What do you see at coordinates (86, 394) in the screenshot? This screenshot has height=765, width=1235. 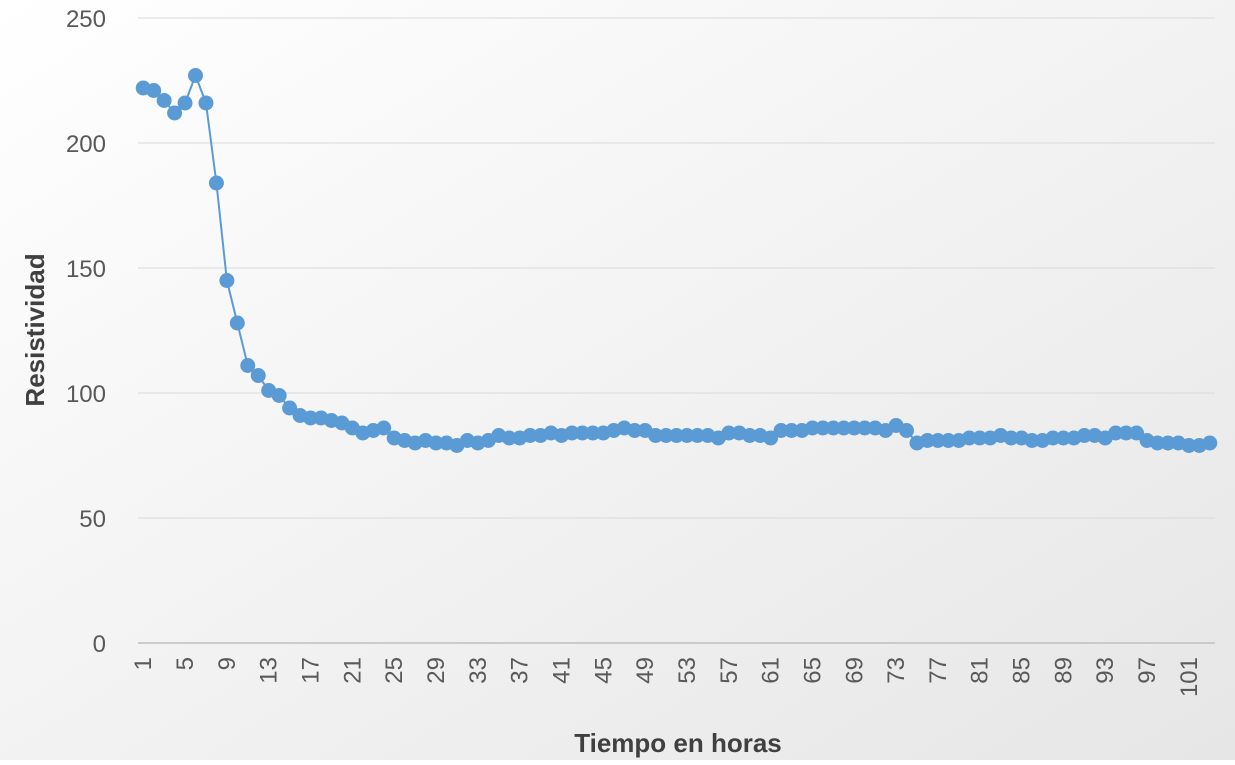 I see `y-tick-label: 100` at bounding box center [86, 394].